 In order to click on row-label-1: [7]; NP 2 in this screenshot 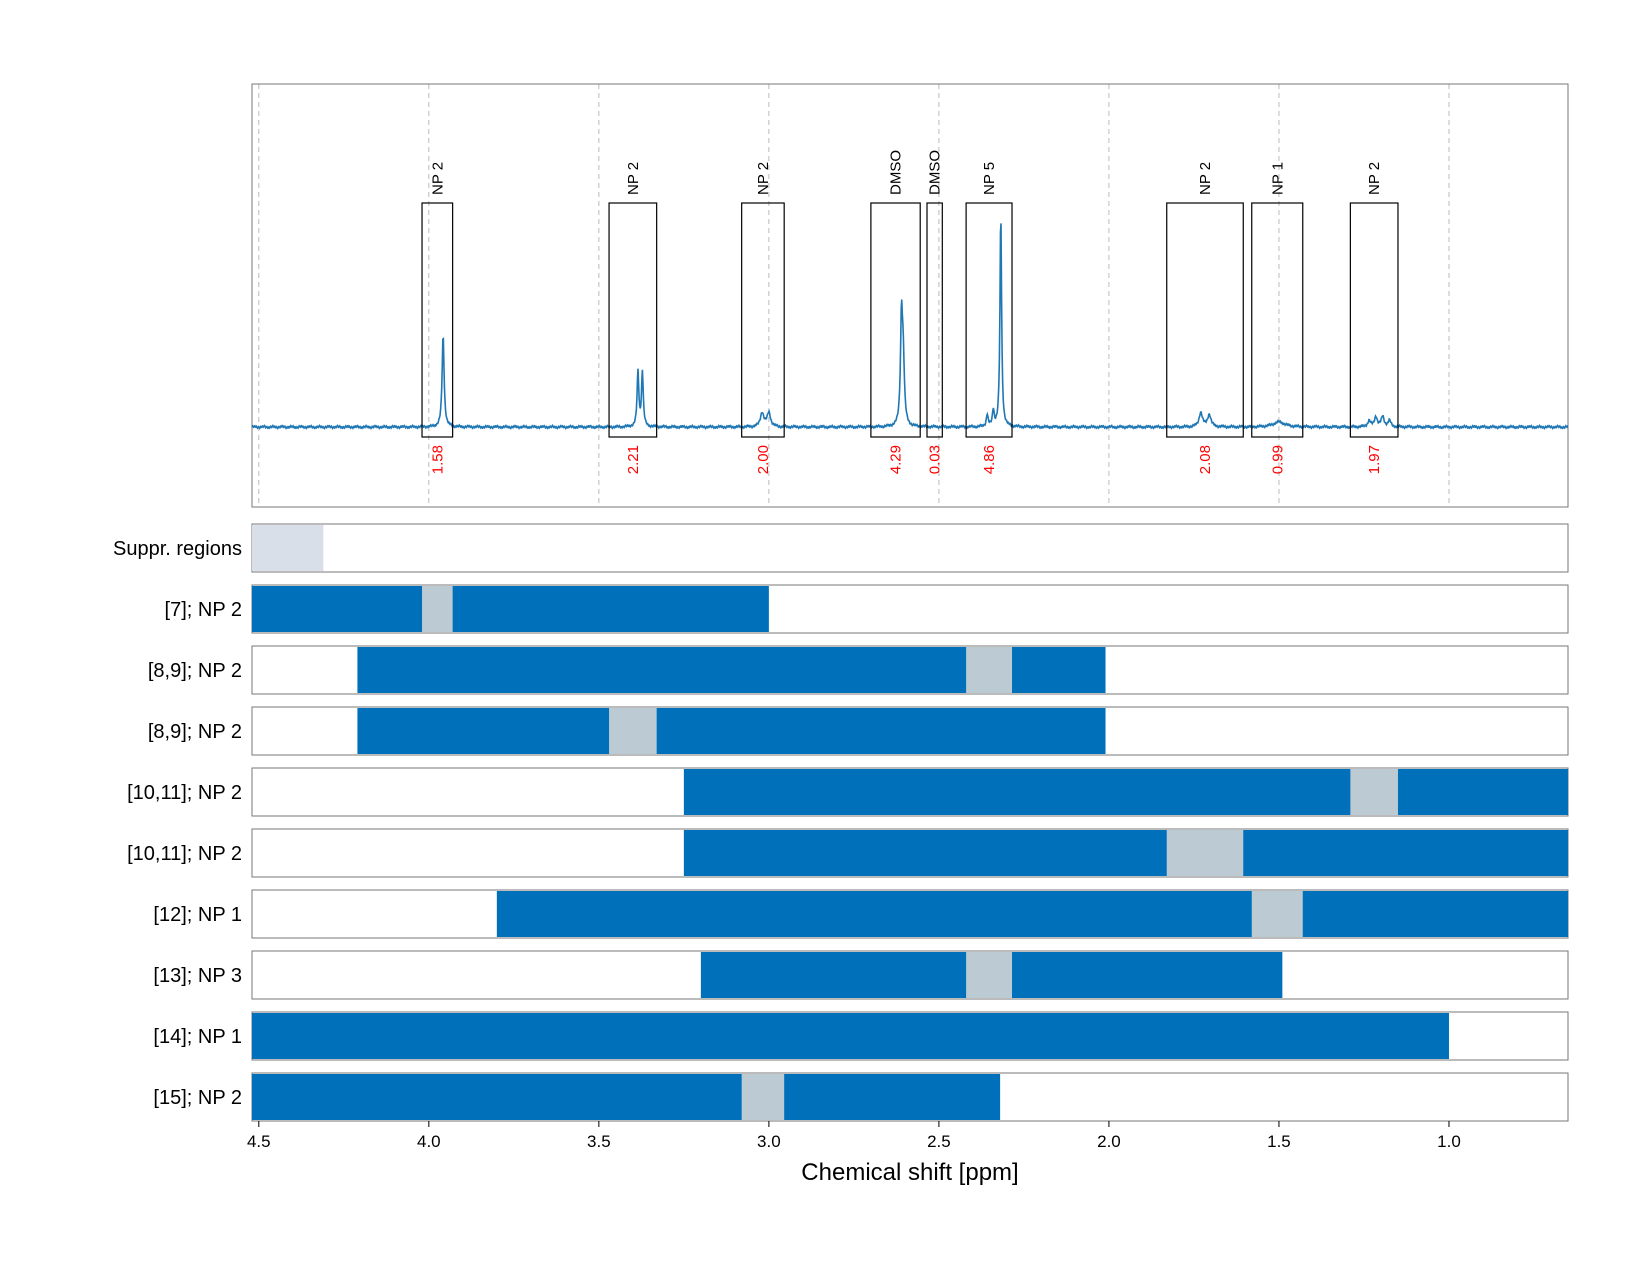, I will do `click(203, 610)`.